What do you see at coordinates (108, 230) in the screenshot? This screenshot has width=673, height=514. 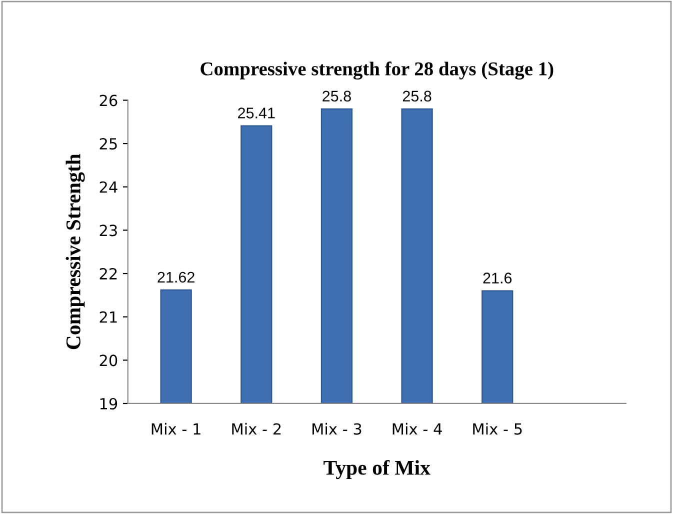 I see `y-tick-label: 23` at bounding box center [108, 230].